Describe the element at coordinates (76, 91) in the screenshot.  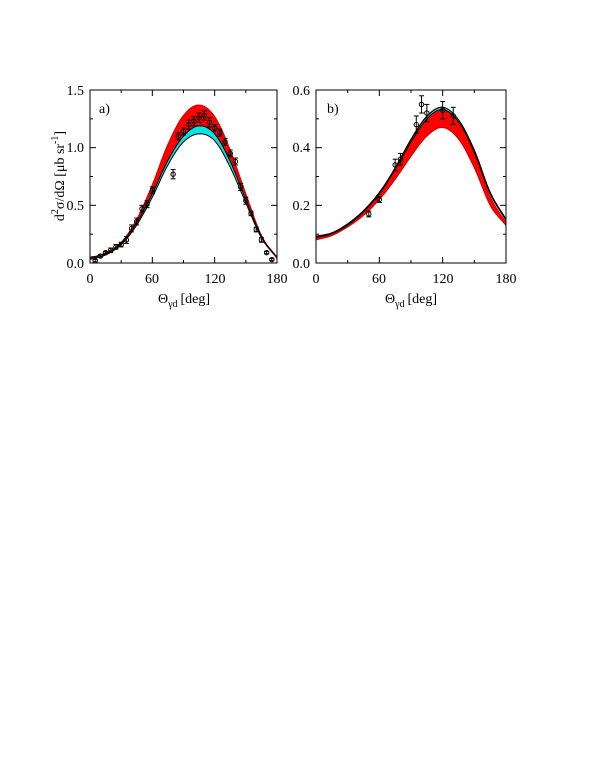
I see `panel-a-ytick-1.5: 1.5` at that location.